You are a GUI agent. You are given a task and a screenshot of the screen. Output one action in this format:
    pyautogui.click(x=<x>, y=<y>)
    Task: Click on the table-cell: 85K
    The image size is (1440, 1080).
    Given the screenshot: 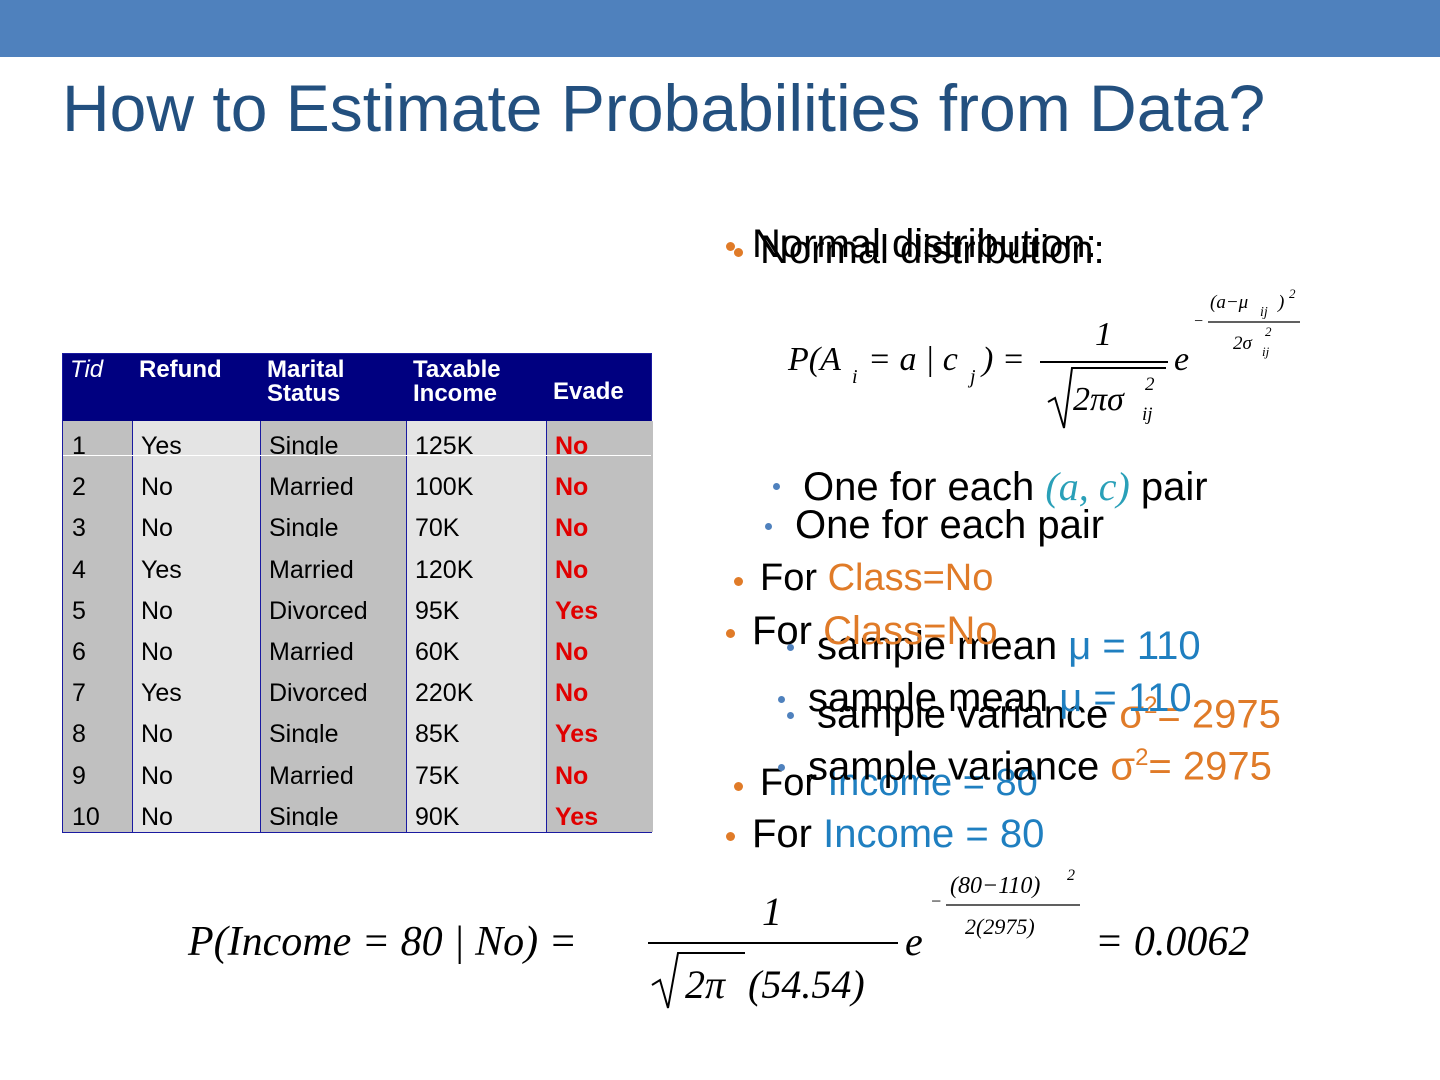 What is the action you would take?
    pyautogui.click(x=437, y=732)
    